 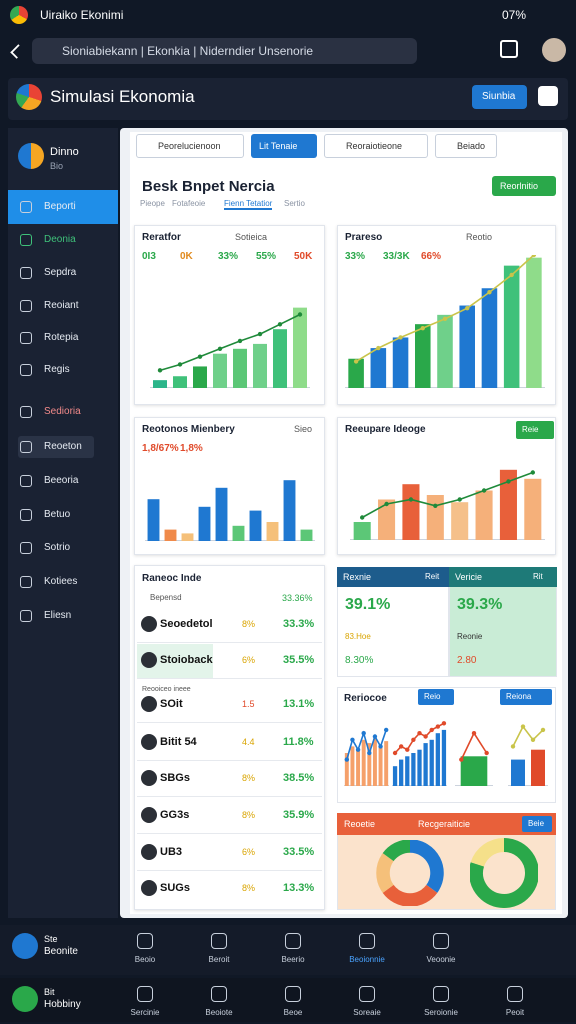 What do you see at coordinates (228, 256) in the screenshot?
I see `card-stat: 33%` at bounding box center [228, 256].